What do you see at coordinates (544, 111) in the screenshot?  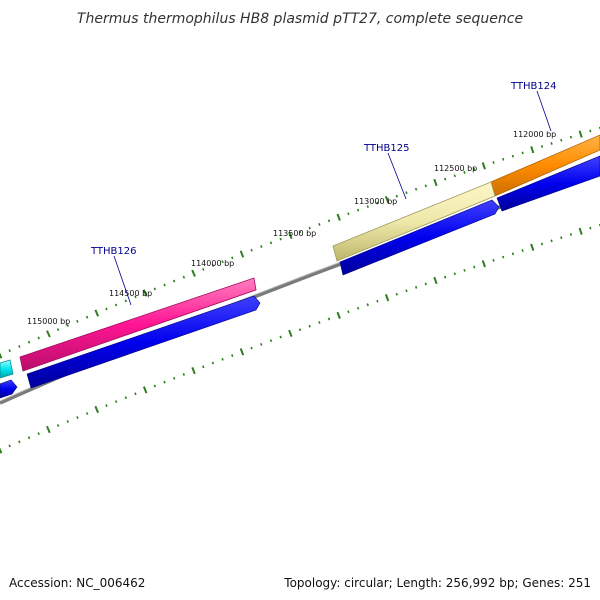 I see `gene-label-leader-tthb124` at bounding box center [544, 111].